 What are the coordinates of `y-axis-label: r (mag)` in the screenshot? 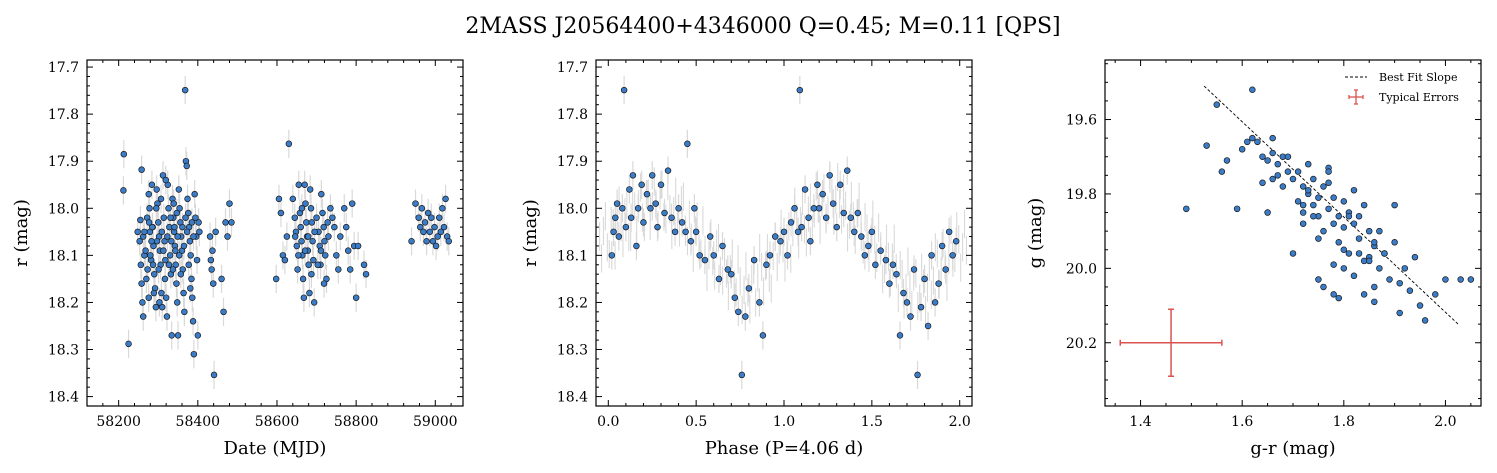 It's located at (21, 233).